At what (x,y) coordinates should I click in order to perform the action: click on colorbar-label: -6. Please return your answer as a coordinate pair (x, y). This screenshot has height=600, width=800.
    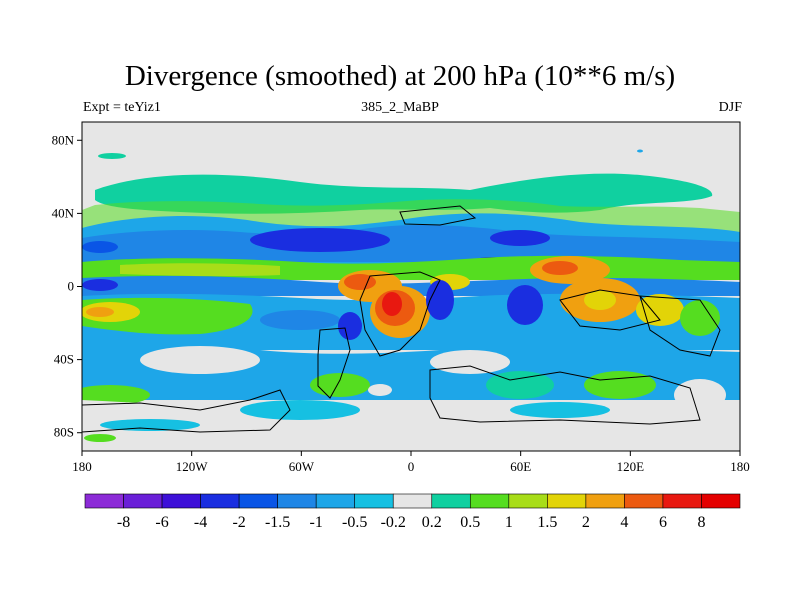
    Looking at the image, I should click on (161, 522).